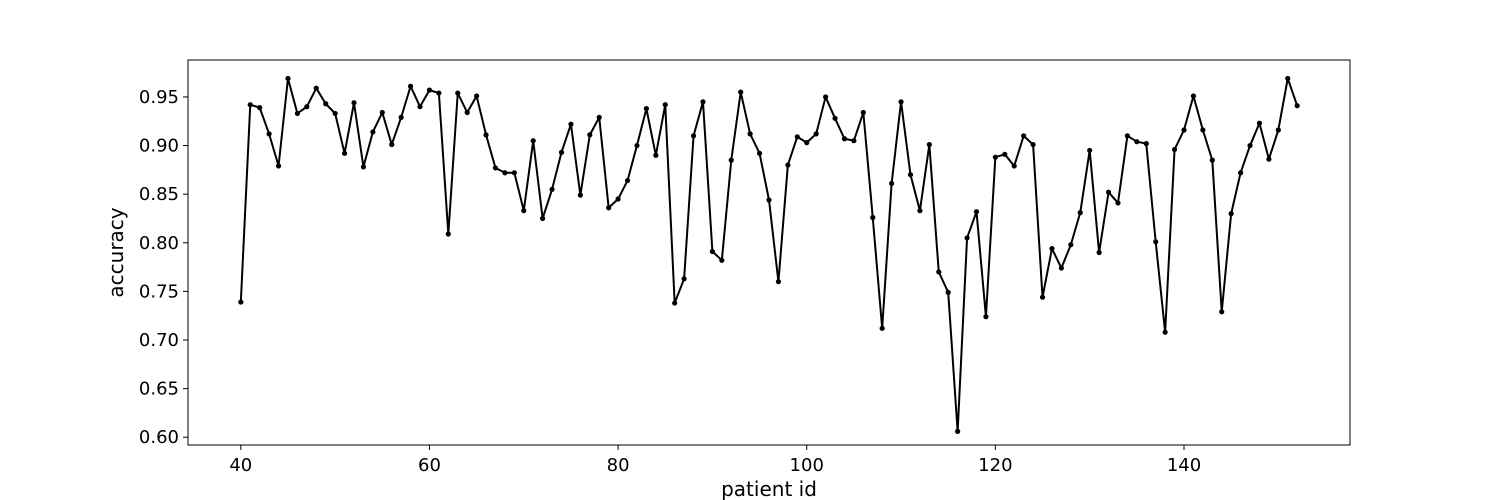 This screenshot has width=1500, height=500. I want to click on y-tick-label: 0.65, so click(159, 389).